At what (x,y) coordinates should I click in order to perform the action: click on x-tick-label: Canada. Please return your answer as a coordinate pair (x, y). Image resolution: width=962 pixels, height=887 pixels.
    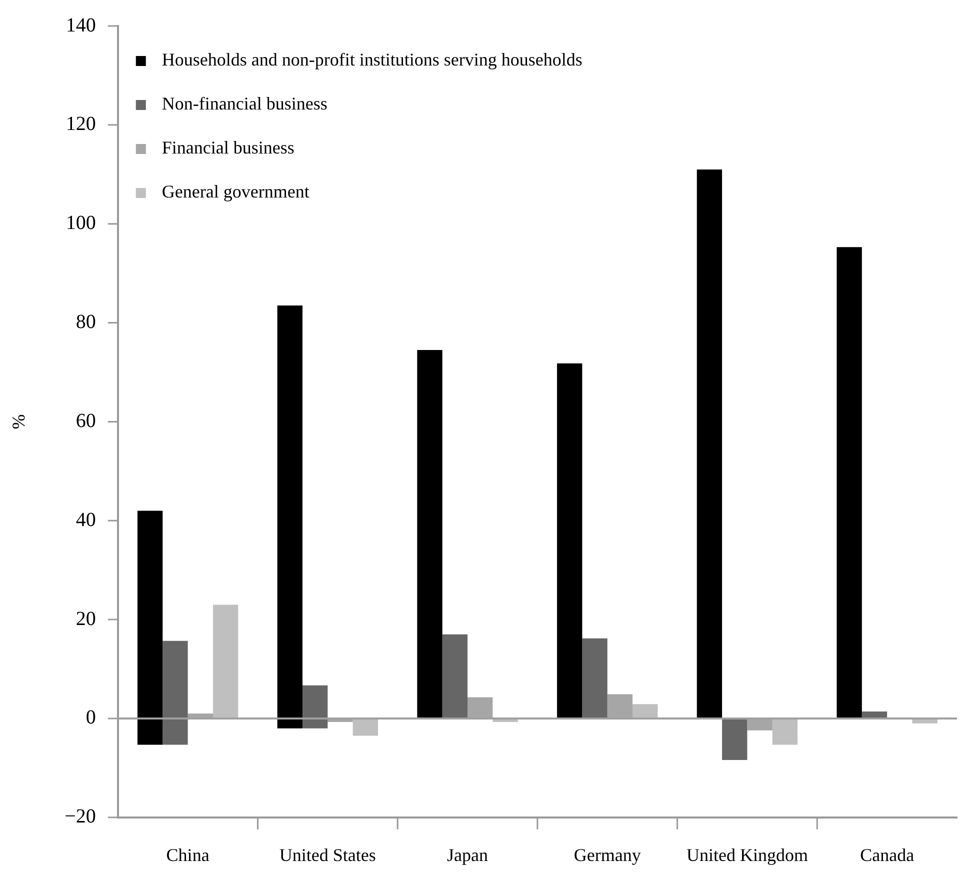
    Looking at the image, I should click on (887, 854).